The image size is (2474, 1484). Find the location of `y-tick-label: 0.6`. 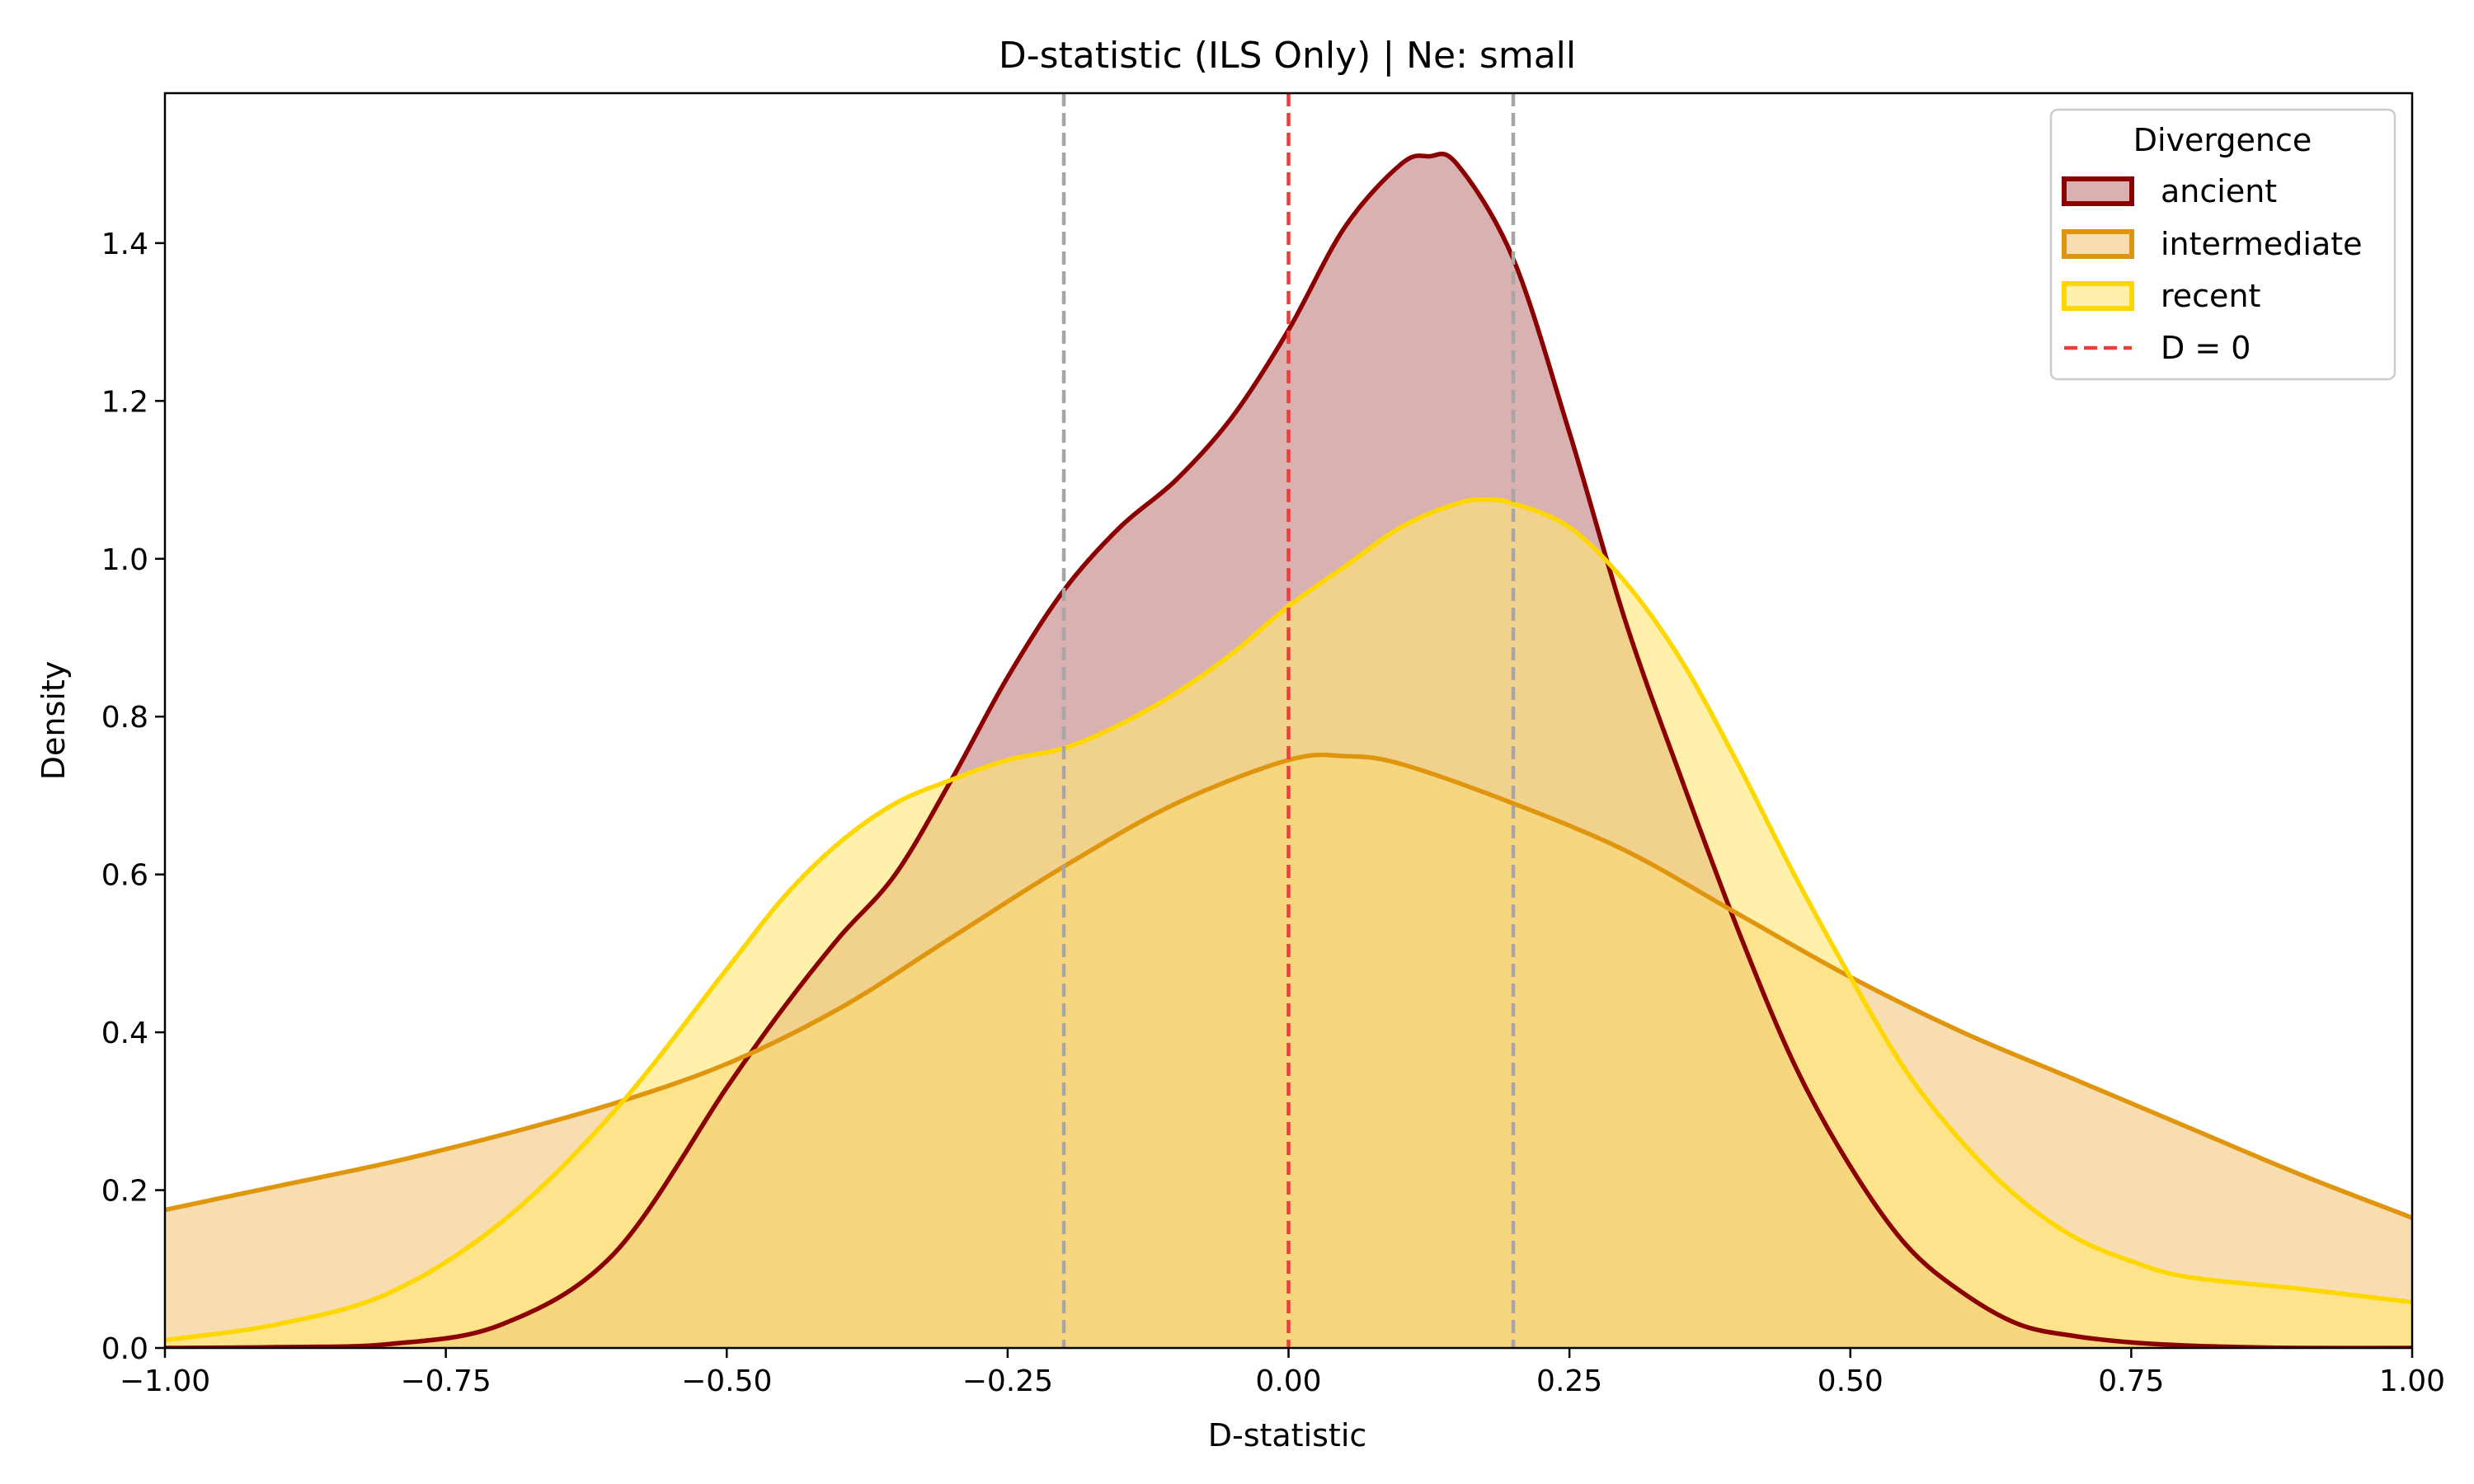

y-tick-label: 0.6 is located at coordinates (124, 876).